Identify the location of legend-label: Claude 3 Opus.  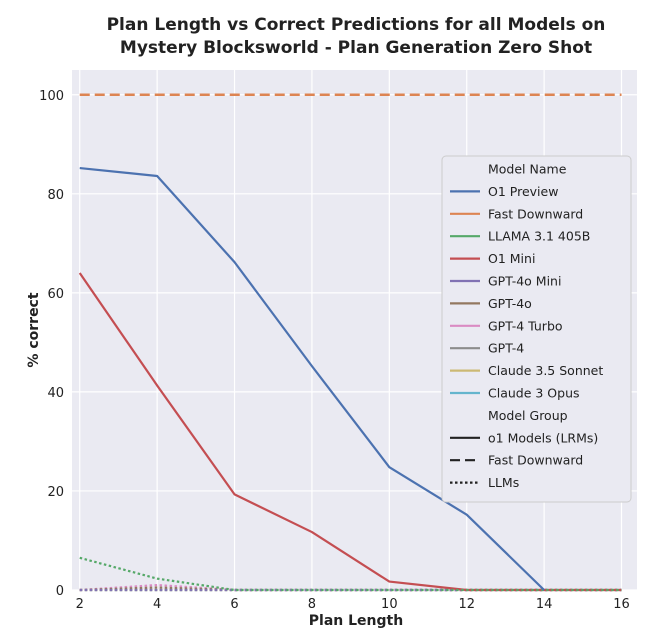
(534, 393).